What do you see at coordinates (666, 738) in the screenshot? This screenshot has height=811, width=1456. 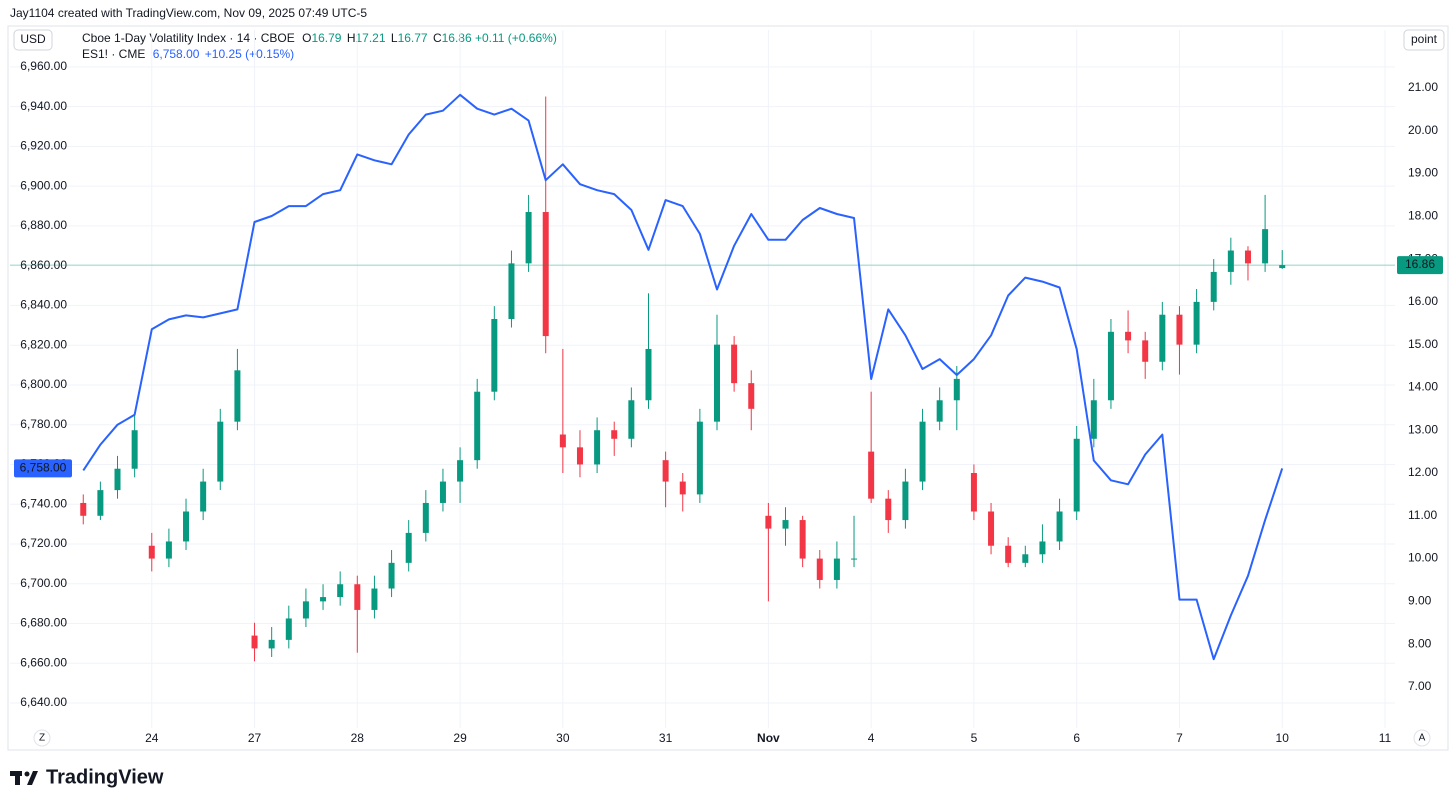 I see `x-tick-label: 31` at bounding box center [666, 738].